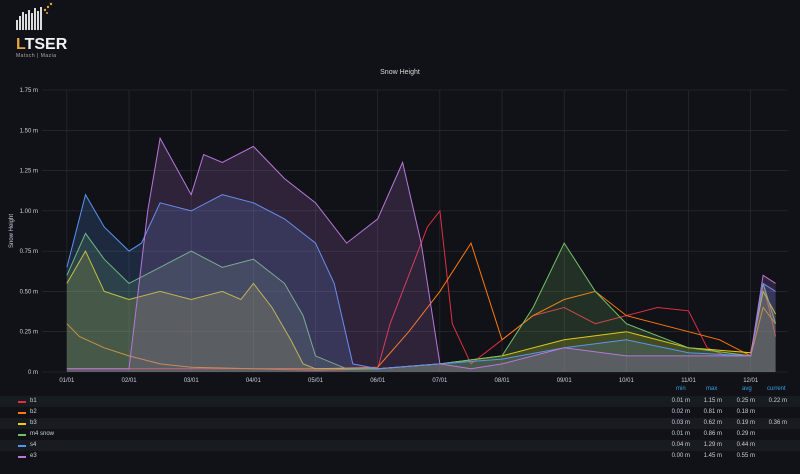 This screenshot has height=474, width=800. What do you see at coordinates (29, 333) in the screenshot?
I see `y-tick-label: 0.25 m` at bounding box center [29, 333].